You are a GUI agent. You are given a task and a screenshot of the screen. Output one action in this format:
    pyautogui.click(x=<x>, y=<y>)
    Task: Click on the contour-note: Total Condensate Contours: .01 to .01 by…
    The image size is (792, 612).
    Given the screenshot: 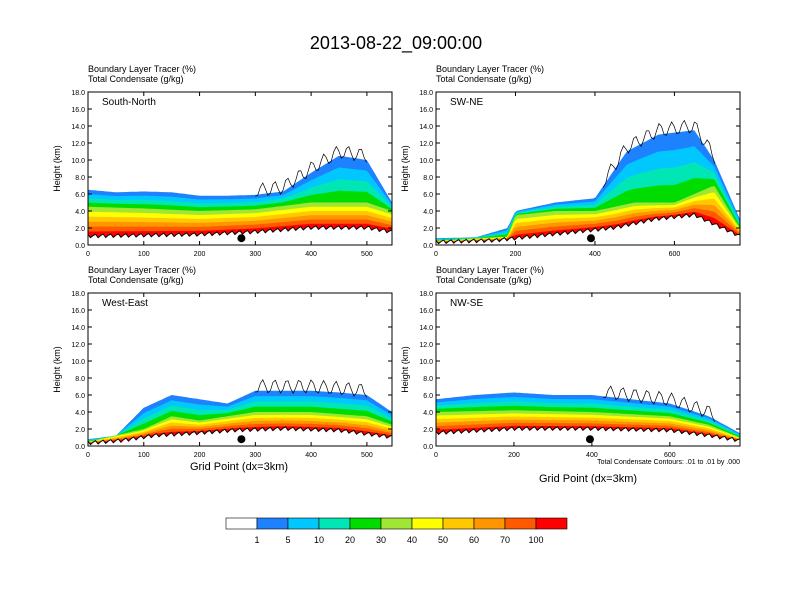 What is the action you would take?
    pyautogui.click(x=668, y=462)
    